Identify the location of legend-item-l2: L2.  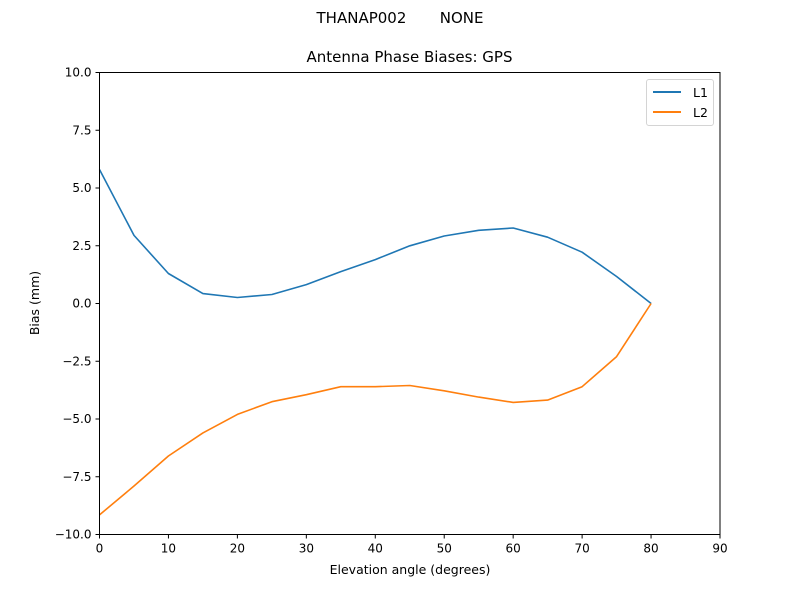
(680, 112).